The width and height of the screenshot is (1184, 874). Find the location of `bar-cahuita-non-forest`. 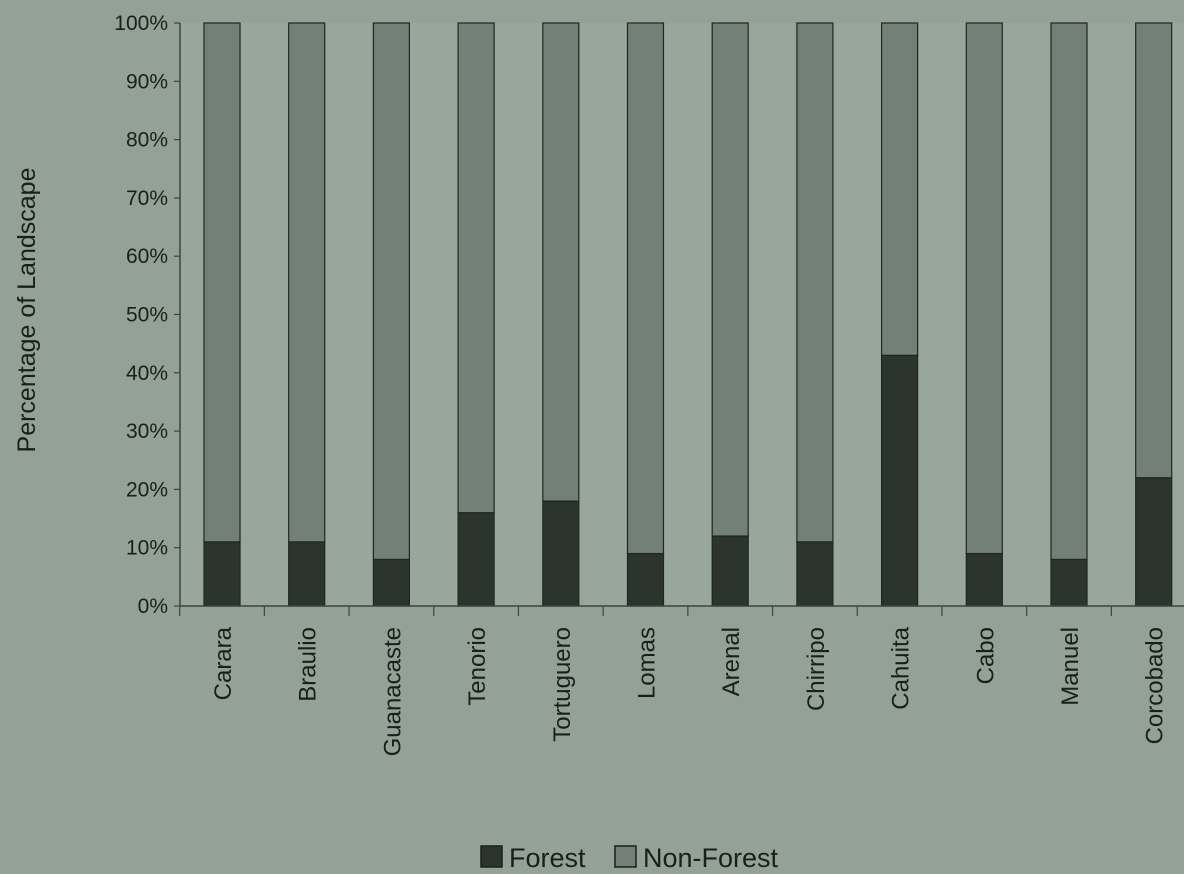

bar-cahuita-non-forest is located at coordinates (899, 189).